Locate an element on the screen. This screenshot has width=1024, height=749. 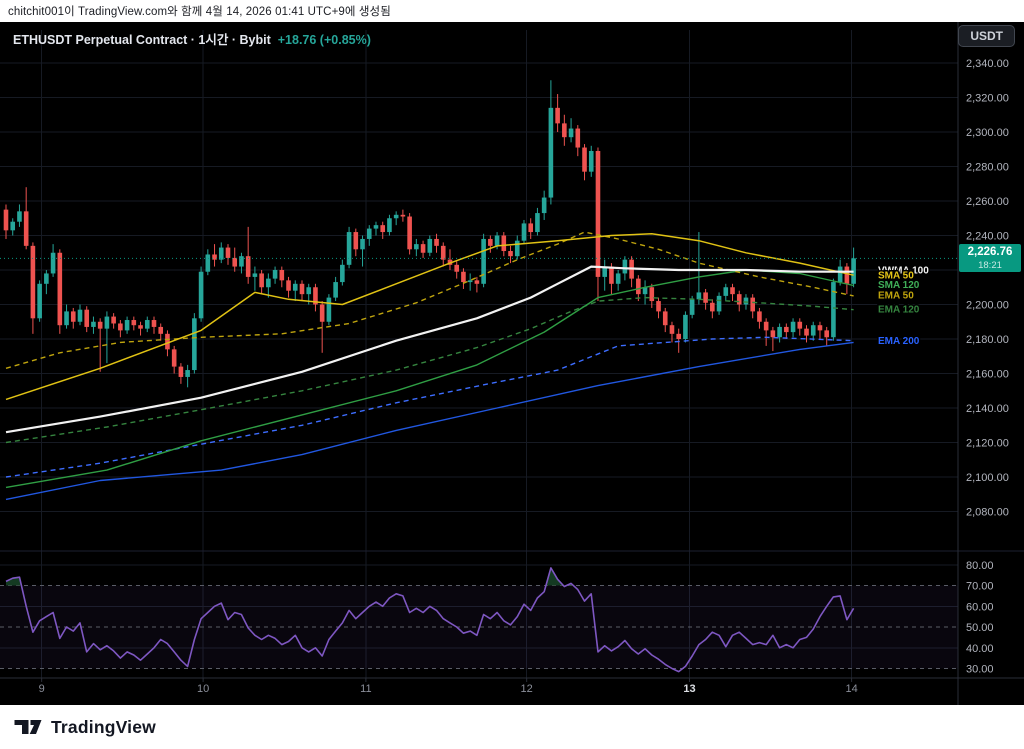
currency-toggle-button: USDT is located at coordinates (986, 36).